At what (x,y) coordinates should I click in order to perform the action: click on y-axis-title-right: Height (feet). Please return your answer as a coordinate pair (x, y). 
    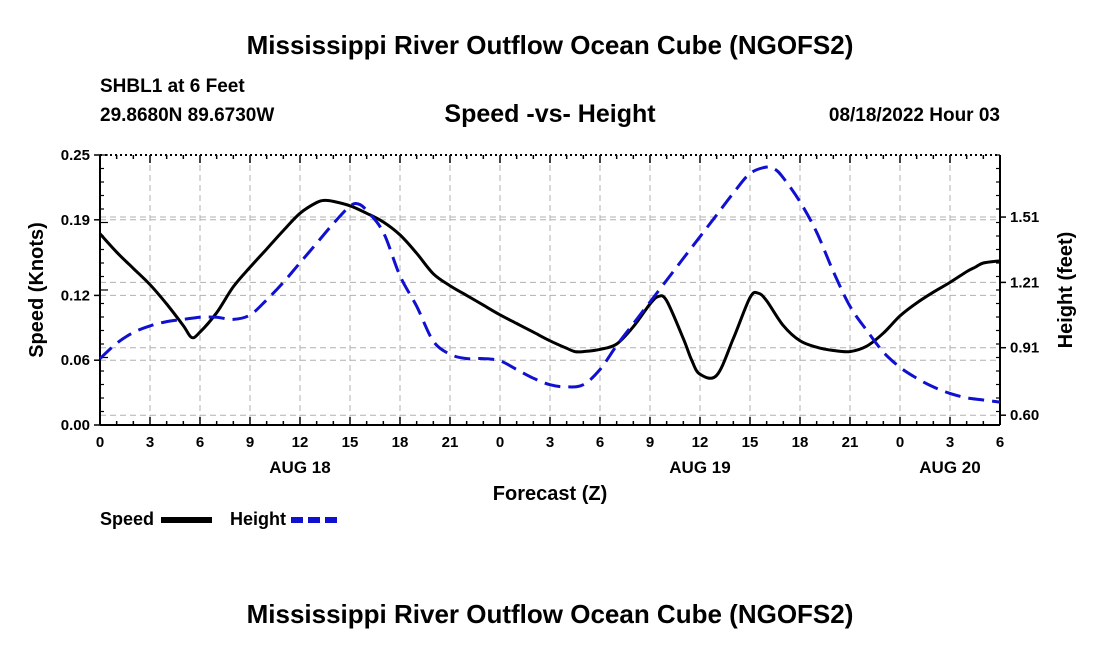
    Looking at the image, I should click on (1066, 290).